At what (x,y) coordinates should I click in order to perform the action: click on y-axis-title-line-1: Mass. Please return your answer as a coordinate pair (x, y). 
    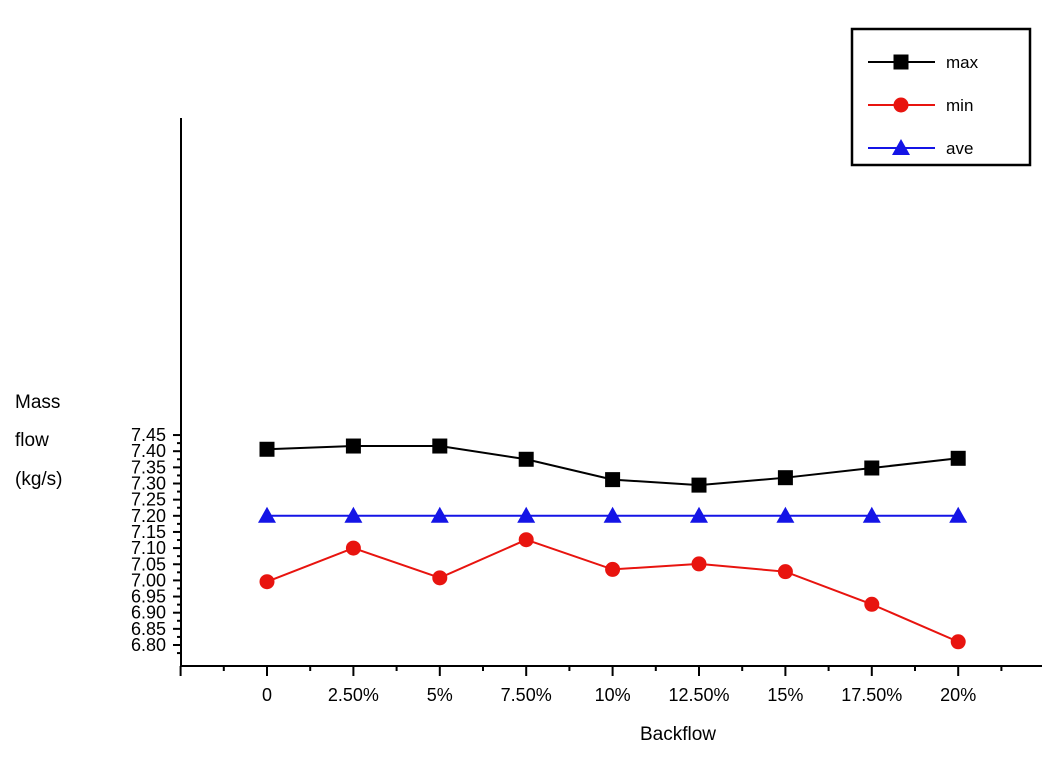
    Looking at the image, I should click on (37, 402).